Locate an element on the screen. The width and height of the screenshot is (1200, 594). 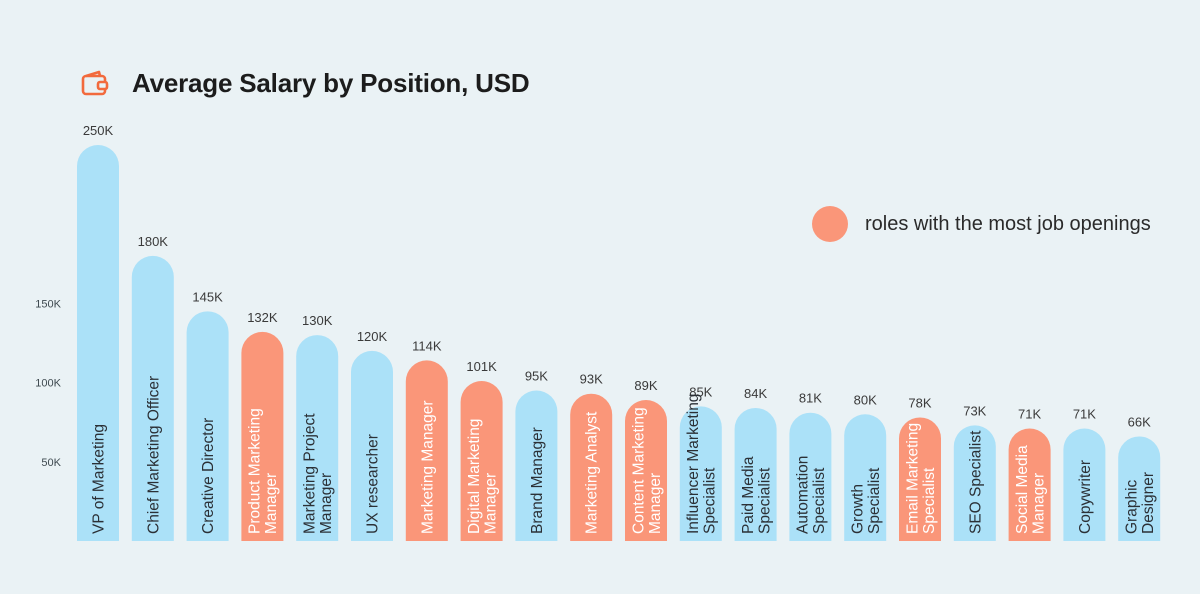
value-label: 132K is located at coordinates (262, 317).